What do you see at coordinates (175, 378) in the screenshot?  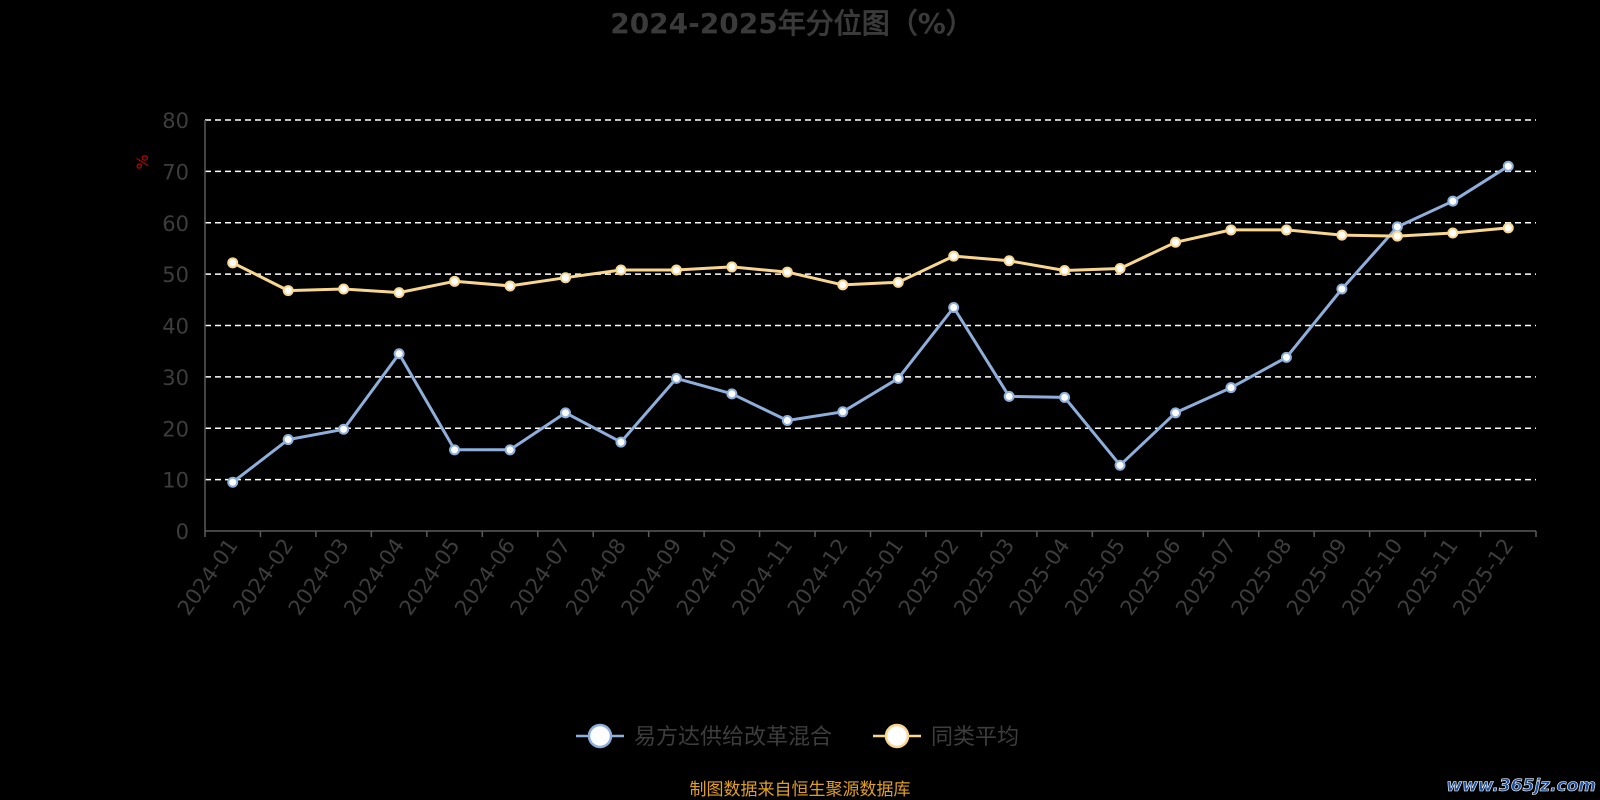 I see `y-tick-label: 30` at bounding box center [175, 378].